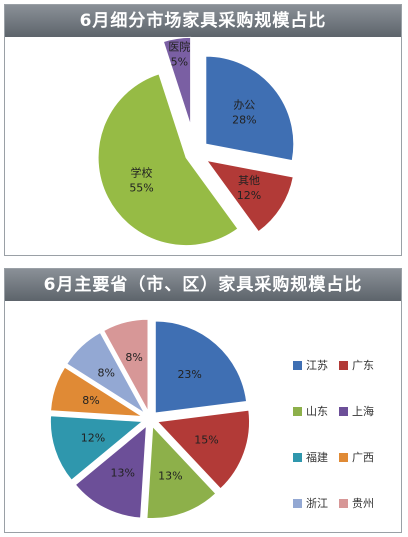 The image size is (408, 537). I want to click on legend-label-0: 江苏, so click(317, 365).